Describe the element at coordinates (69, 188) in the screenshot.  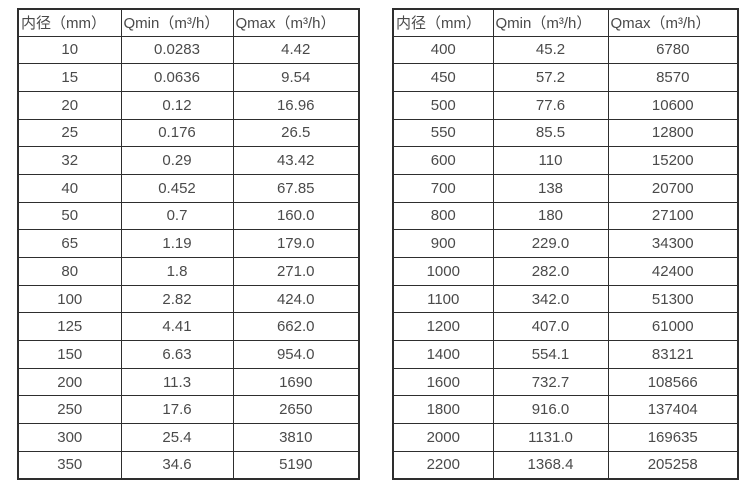
I see `table-cell: 40` at that location.